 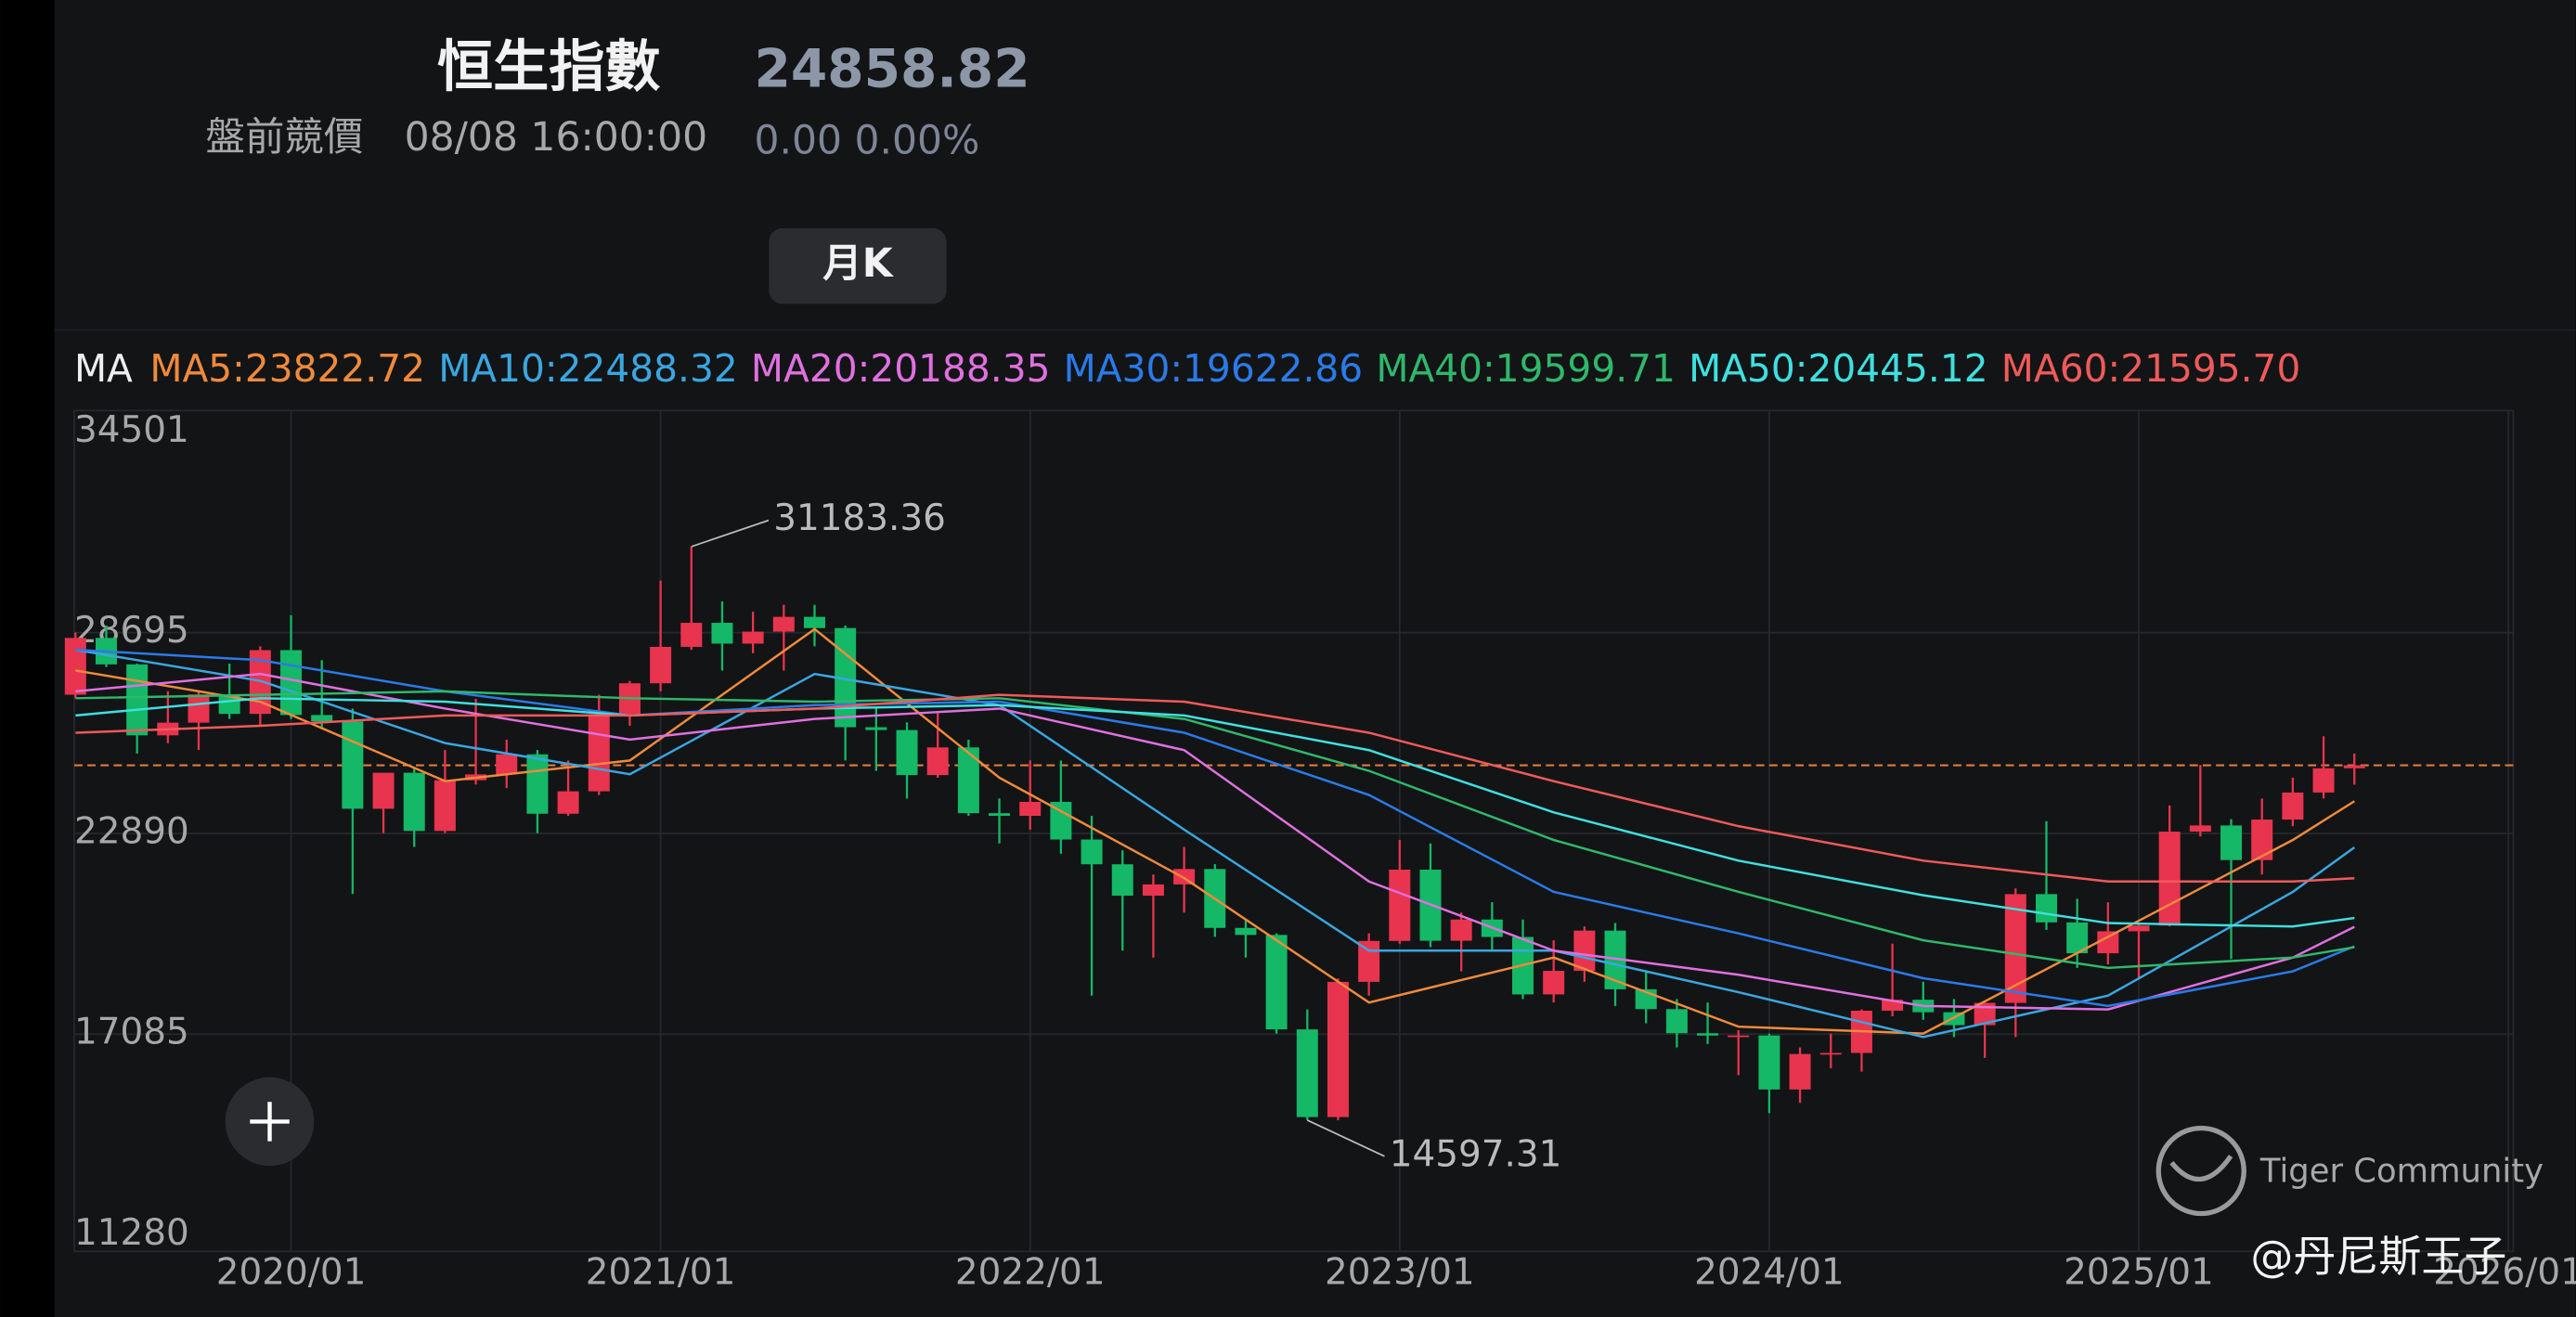 I want to click on index-title: 恒生指數, so click(x=549, y=67).